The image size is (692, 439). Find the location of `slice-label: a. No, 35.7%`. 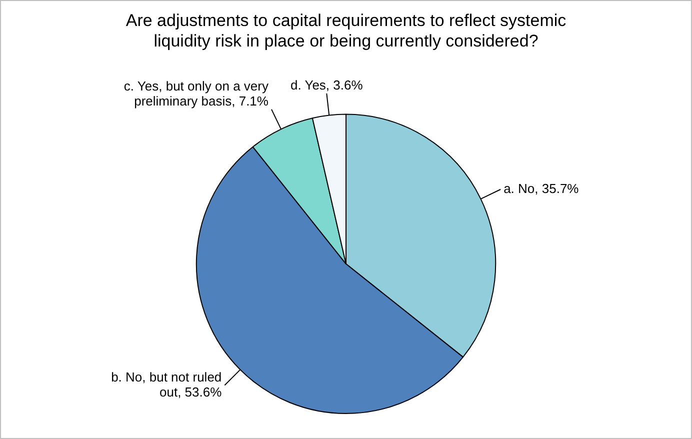

slice-label: a. No, 35.7% is located at coordinates (542, 188).